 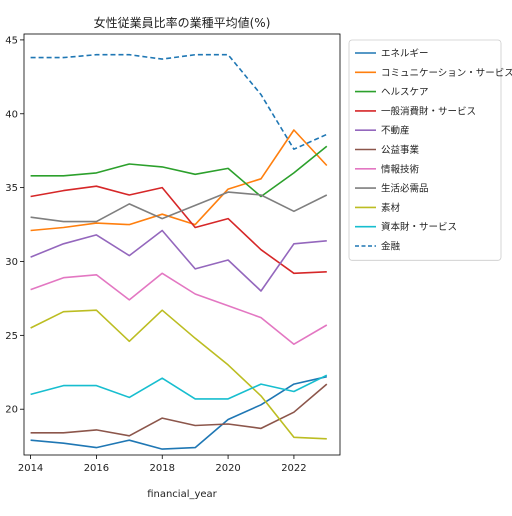 What do you see at coordinates (405, 92) in the screenshot?
I see `legend-label: ヘルスケア` at bounding box center [405, 92].